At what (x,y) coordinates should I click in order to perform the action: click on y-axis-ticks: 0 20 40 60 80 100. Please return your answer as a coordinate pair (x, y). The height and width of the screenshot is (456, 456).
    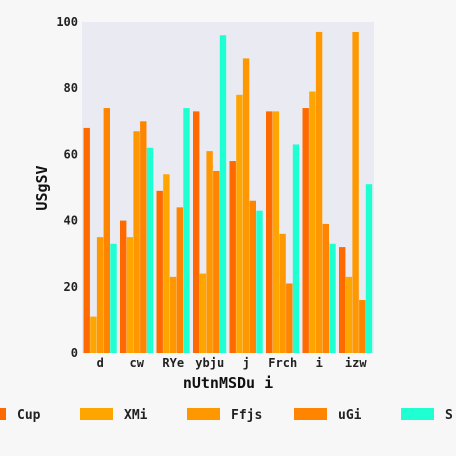
    Looking at the image, I should click on (67, 187).